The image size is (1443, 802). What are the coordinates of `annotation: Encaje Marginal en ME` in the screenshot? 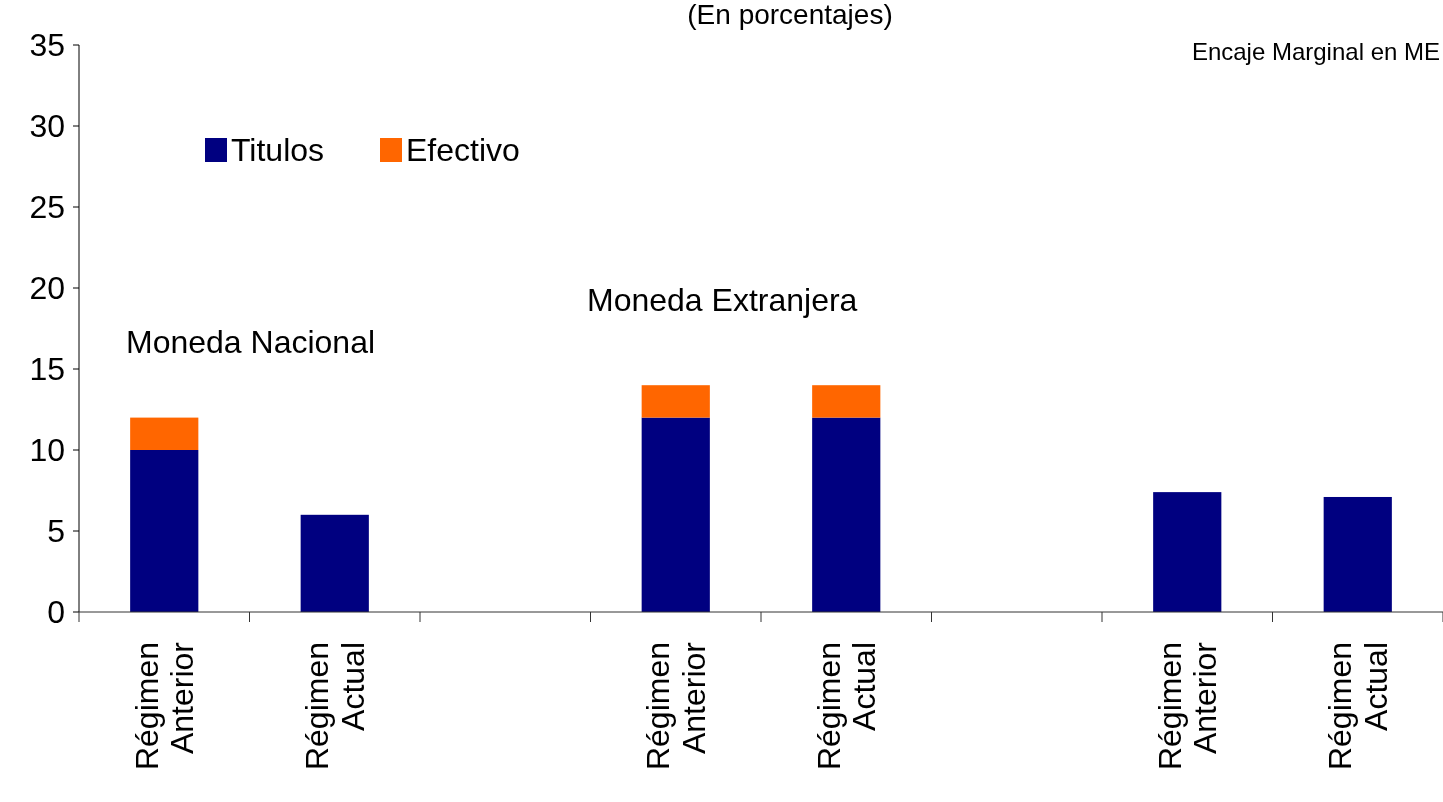 It's located at (1315, 52).